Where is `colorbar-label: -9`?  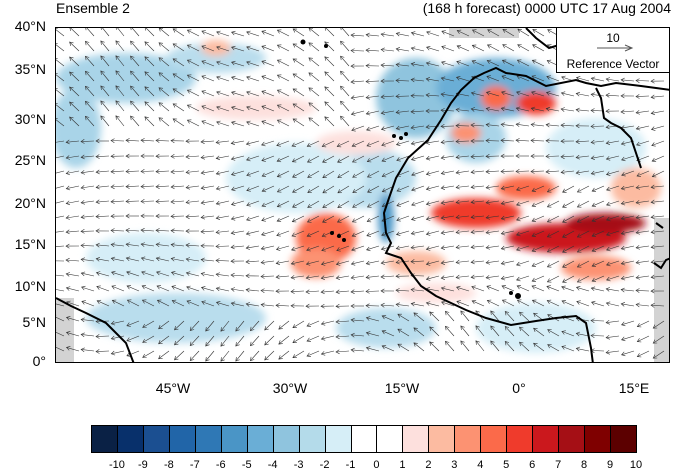
colorbar-label: -9 is located at coordinates (143, 465).